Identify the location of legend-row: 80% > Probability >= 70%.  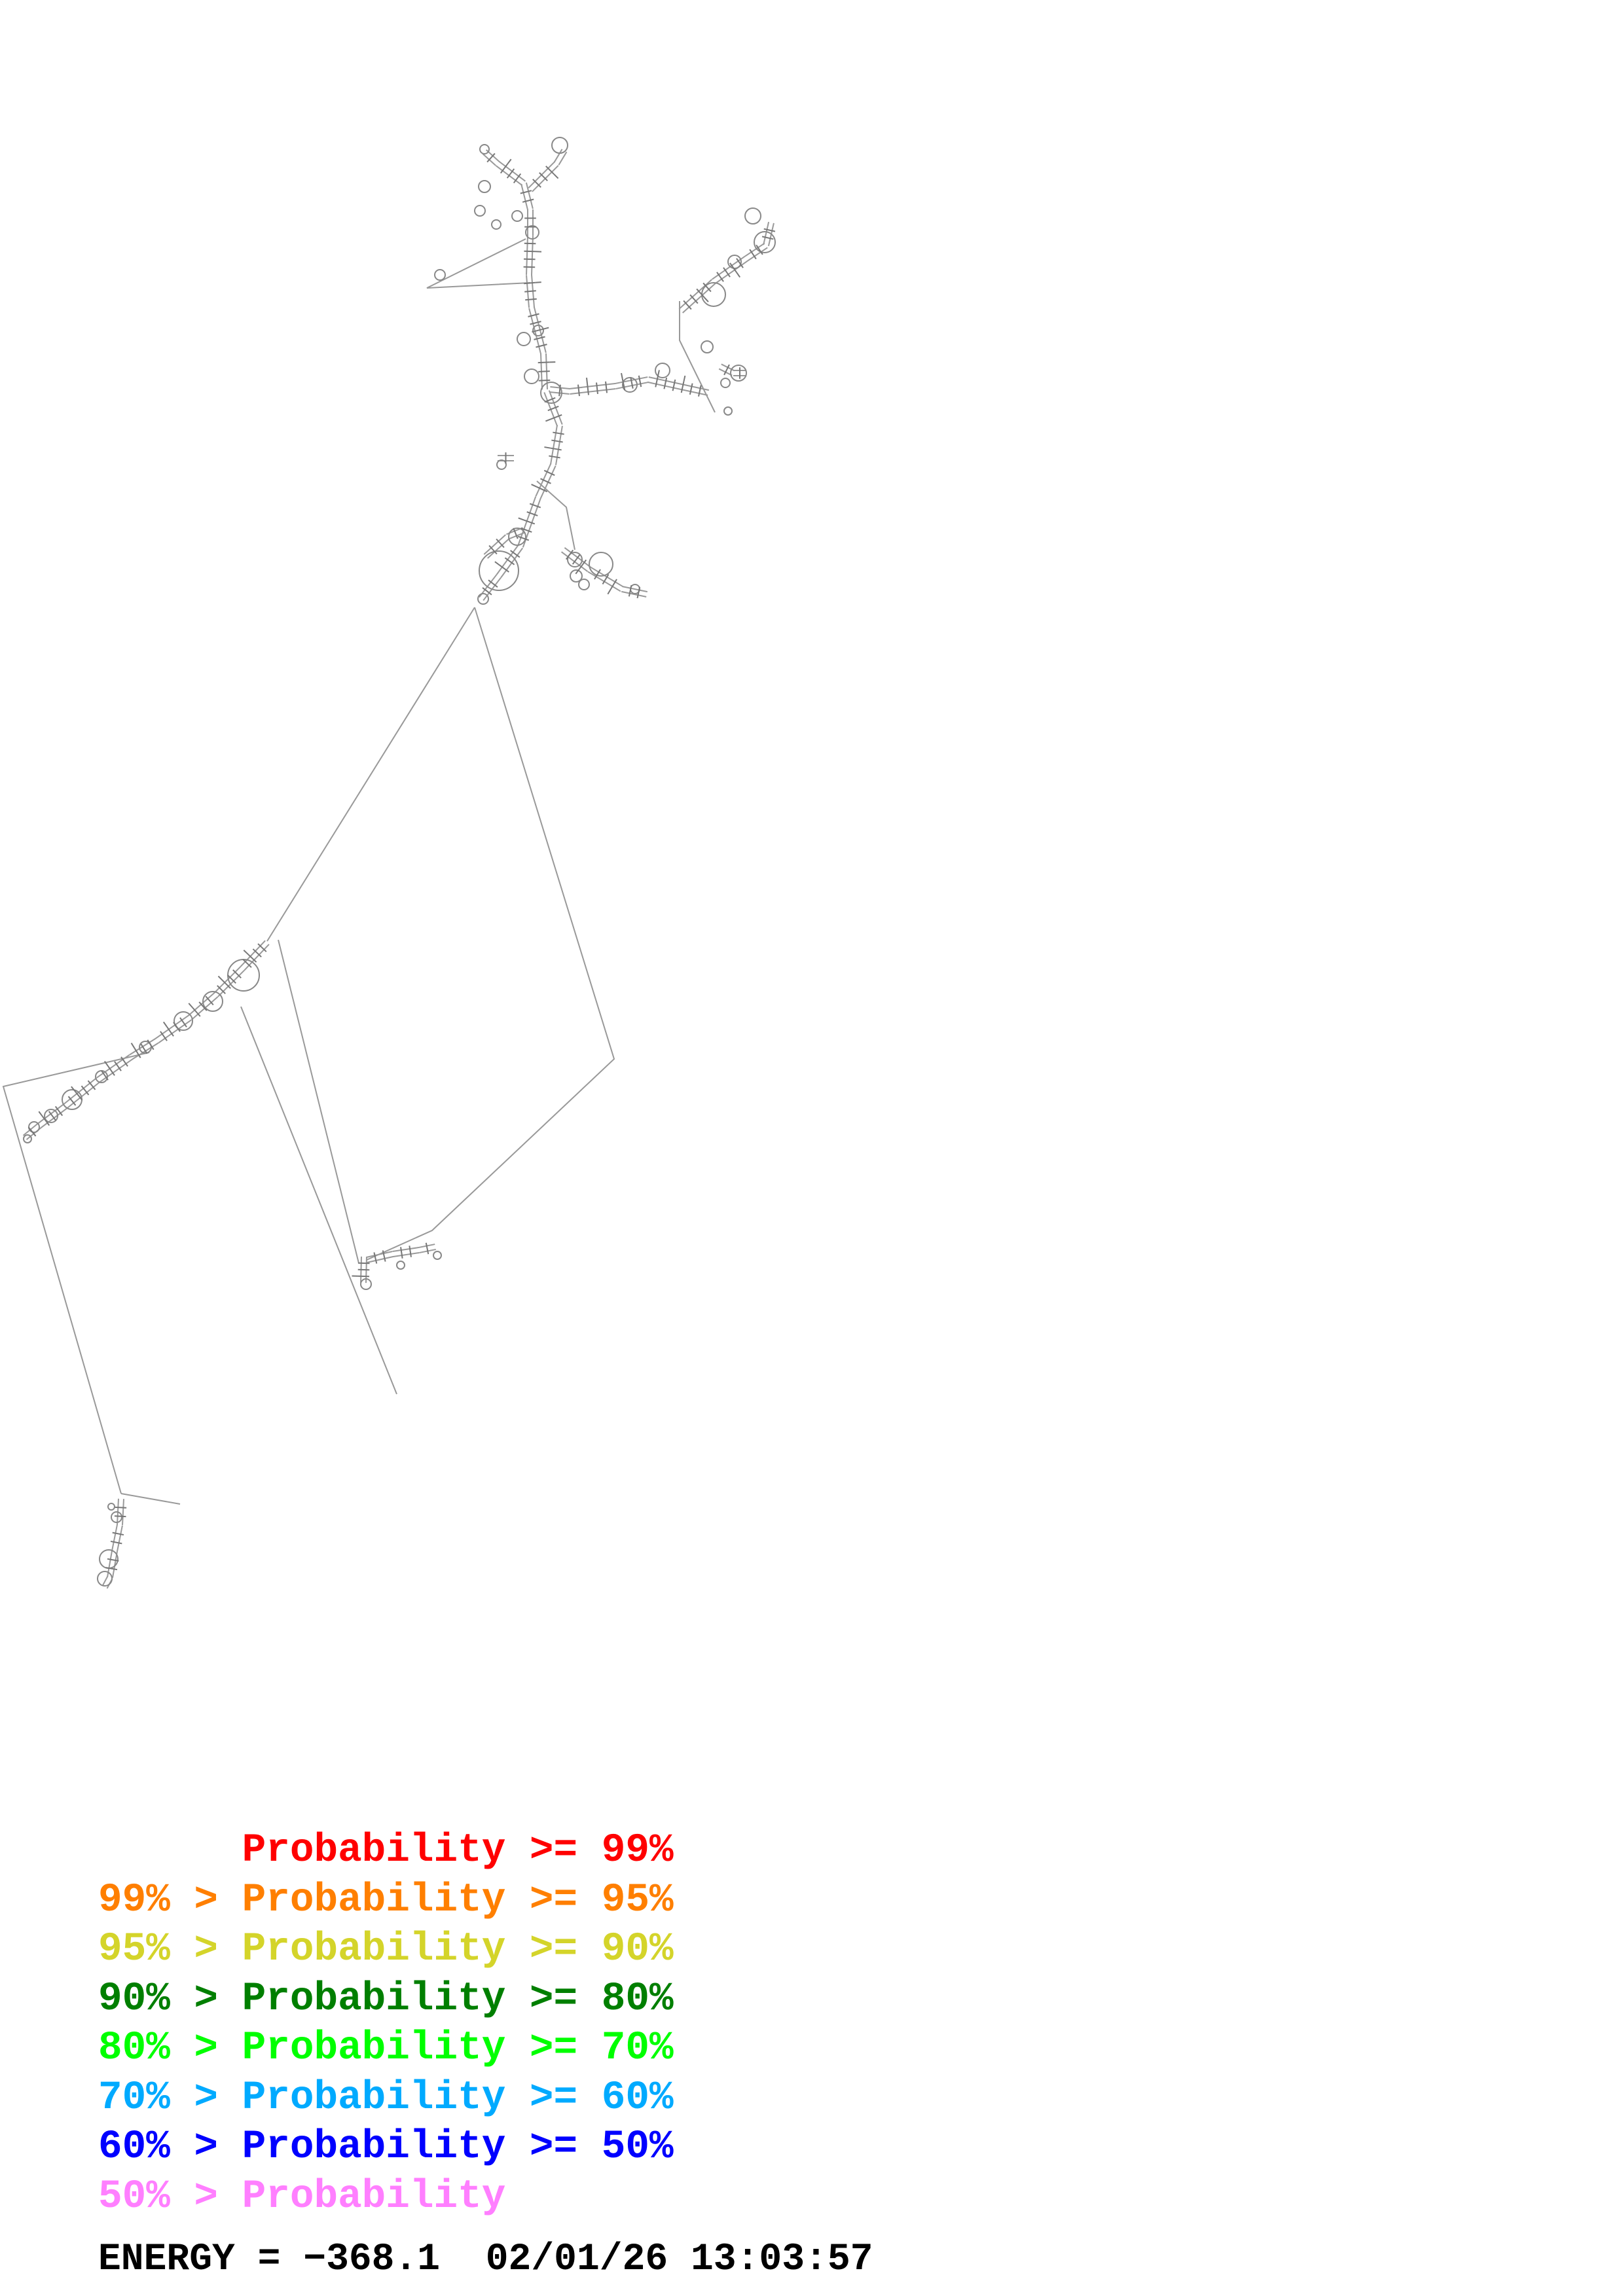
(386, 2048).